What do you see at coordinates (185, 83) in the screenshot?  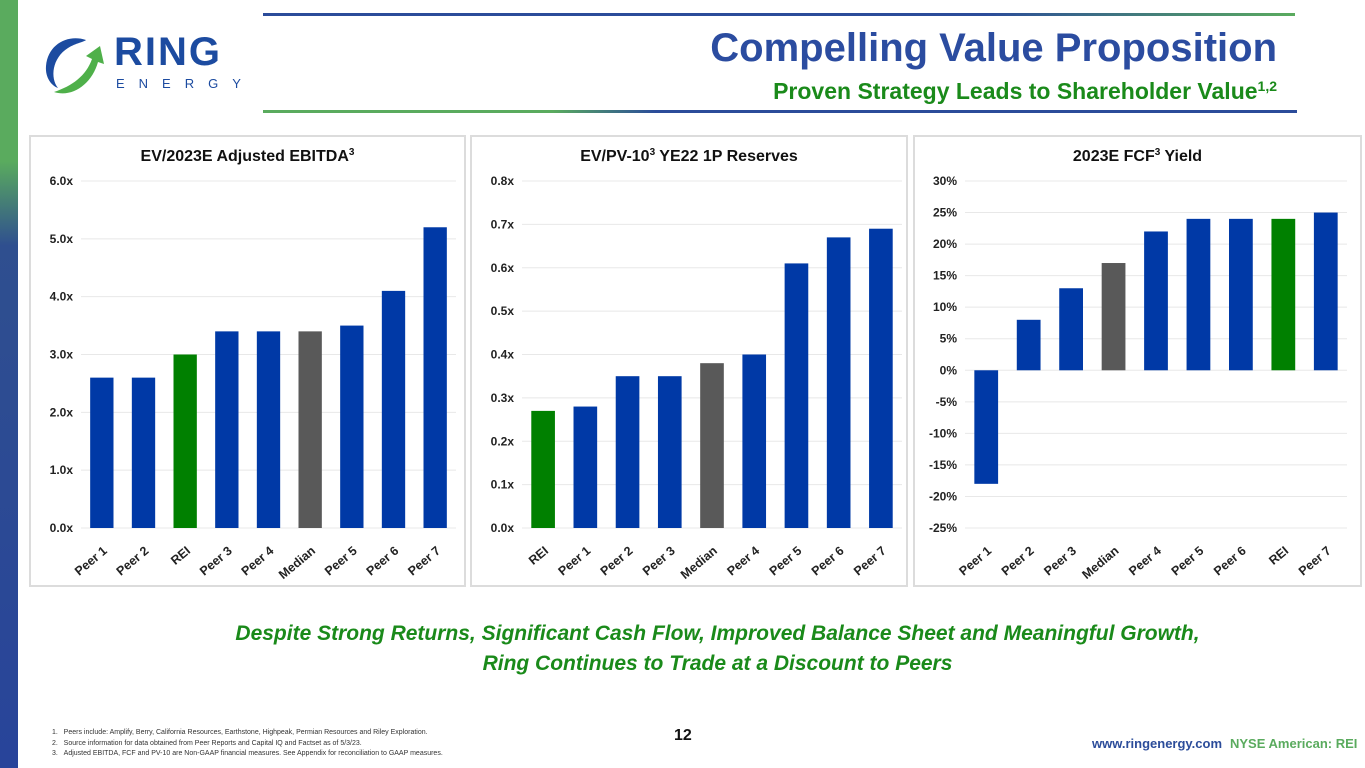 I see `logo-subtext: ENERGY` at bounding box center [185, 83].